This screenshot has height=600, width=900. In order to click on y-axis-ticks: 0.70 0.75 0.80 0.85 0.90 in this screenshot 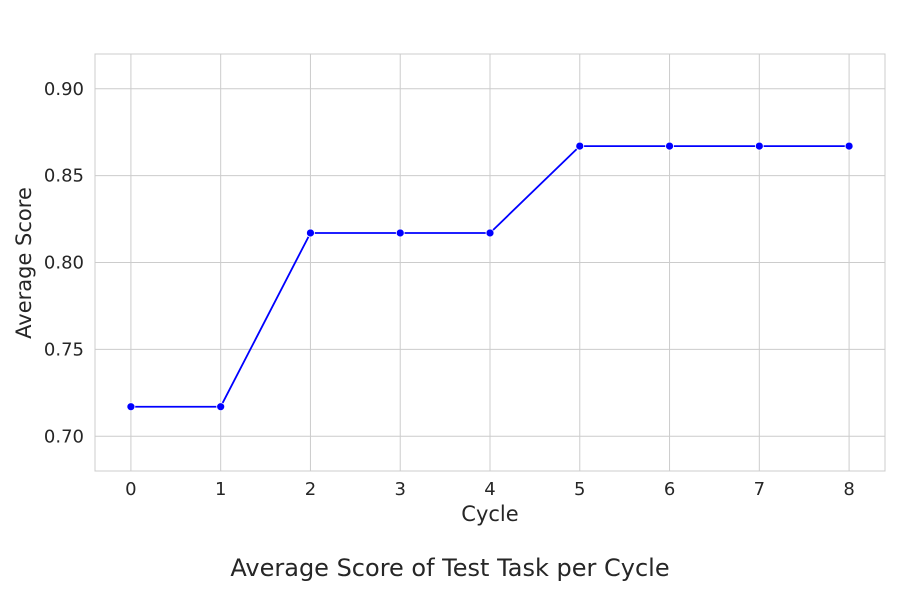, I will do `click(64, 263)`.